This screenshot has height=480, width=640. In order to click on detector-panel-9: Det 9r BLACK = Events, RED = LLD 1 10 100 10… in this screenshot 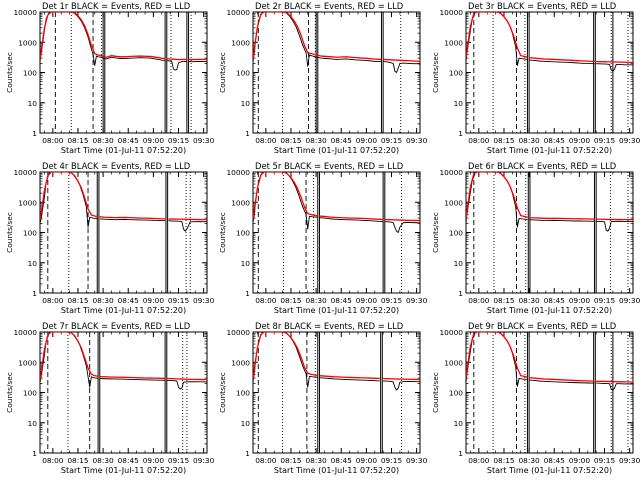, I will do `click(533, 400)`.